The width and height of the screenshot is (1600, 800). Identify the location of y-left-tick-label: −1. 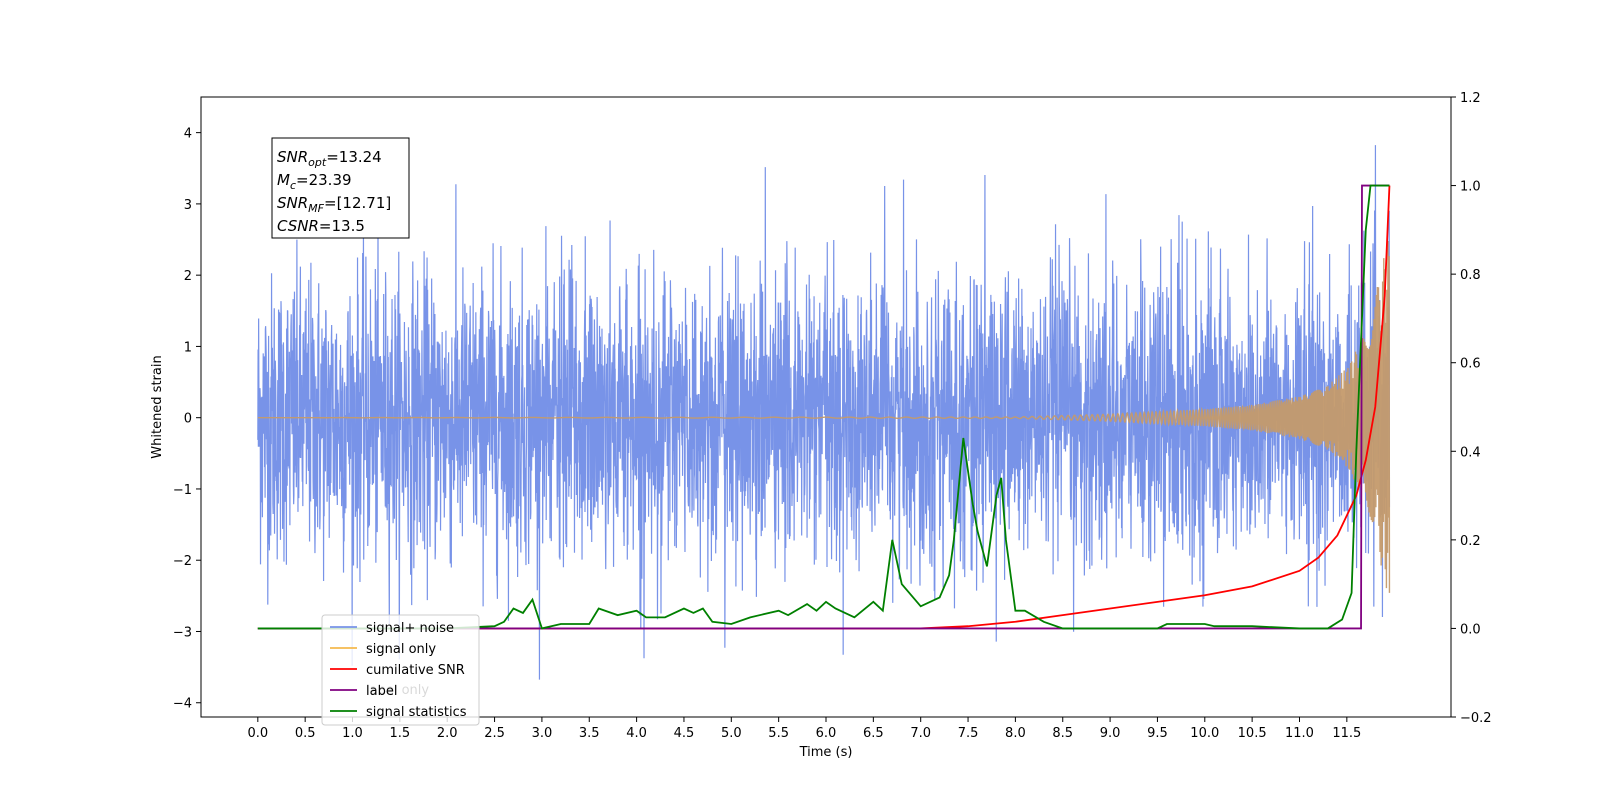
(182, 490).